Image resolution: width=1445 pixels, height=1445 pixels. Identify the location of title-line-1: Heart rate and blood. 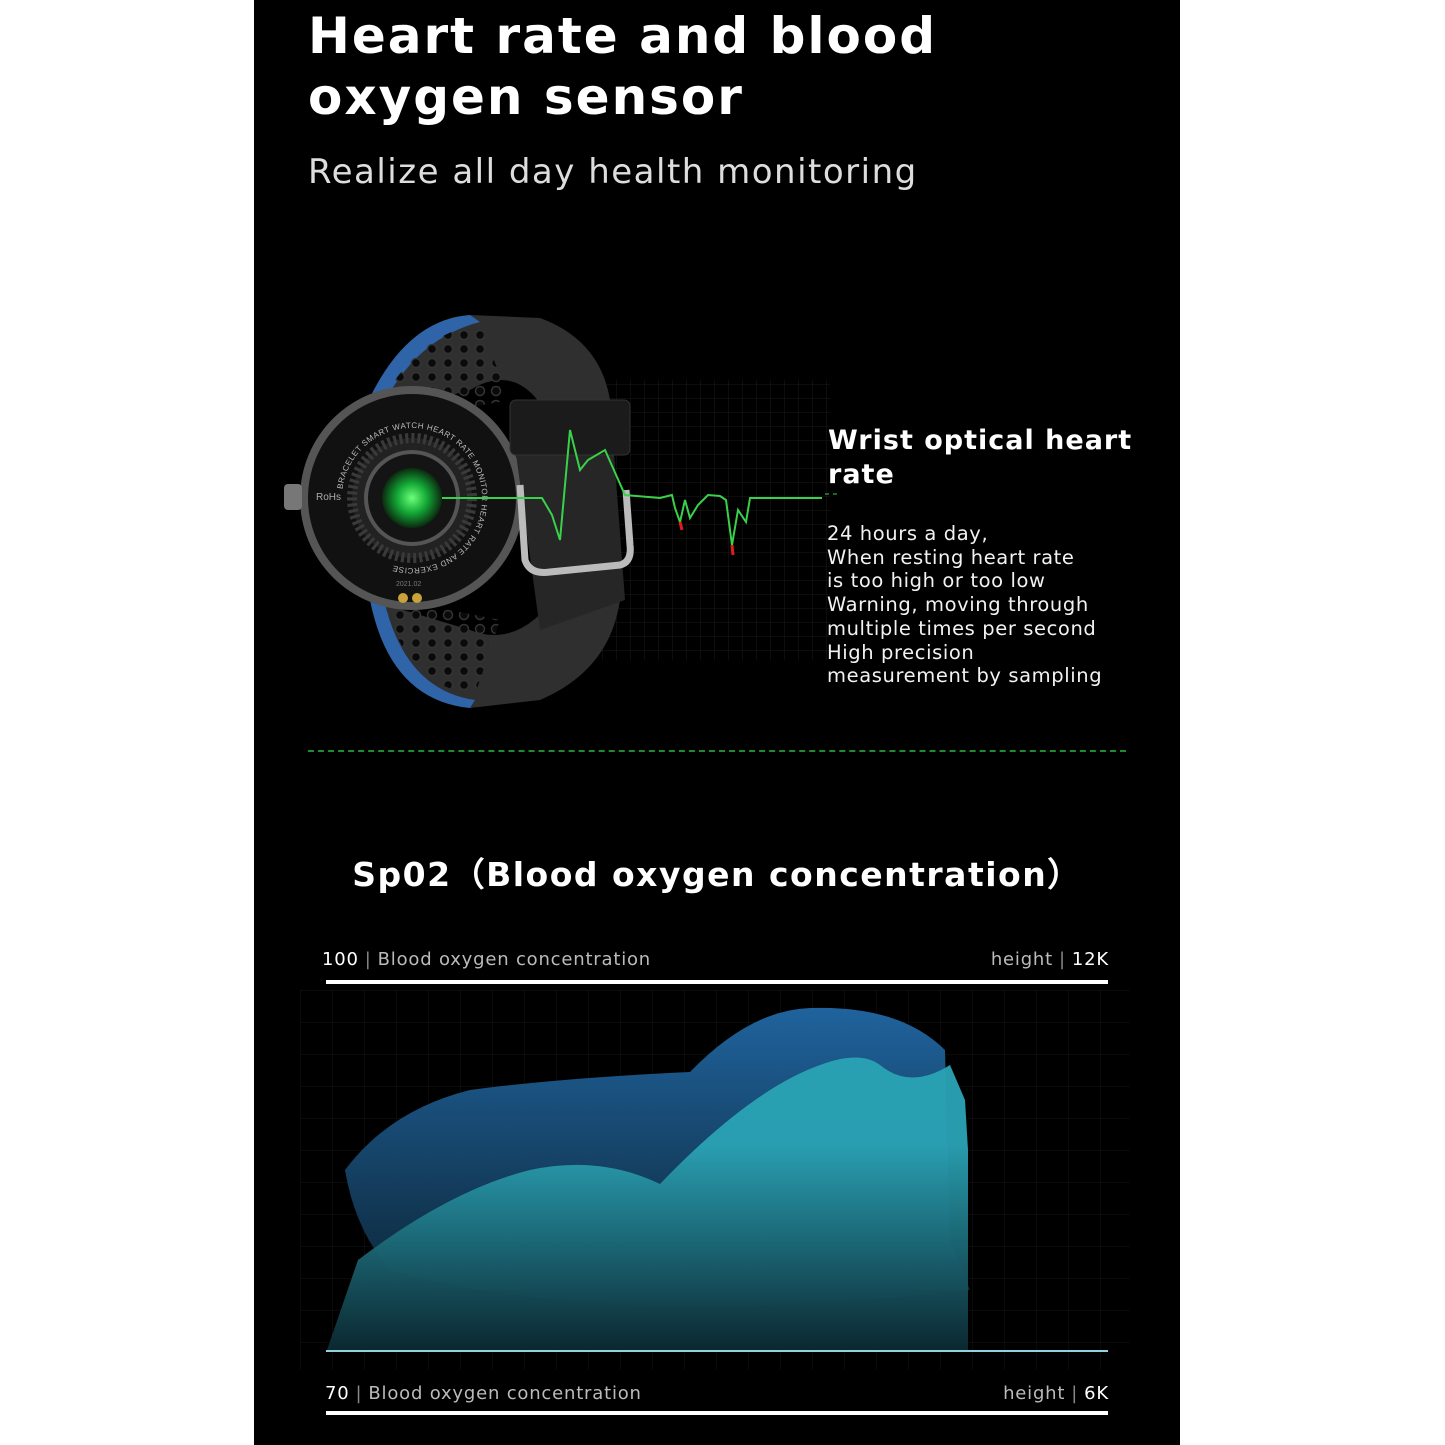
(623, 36).